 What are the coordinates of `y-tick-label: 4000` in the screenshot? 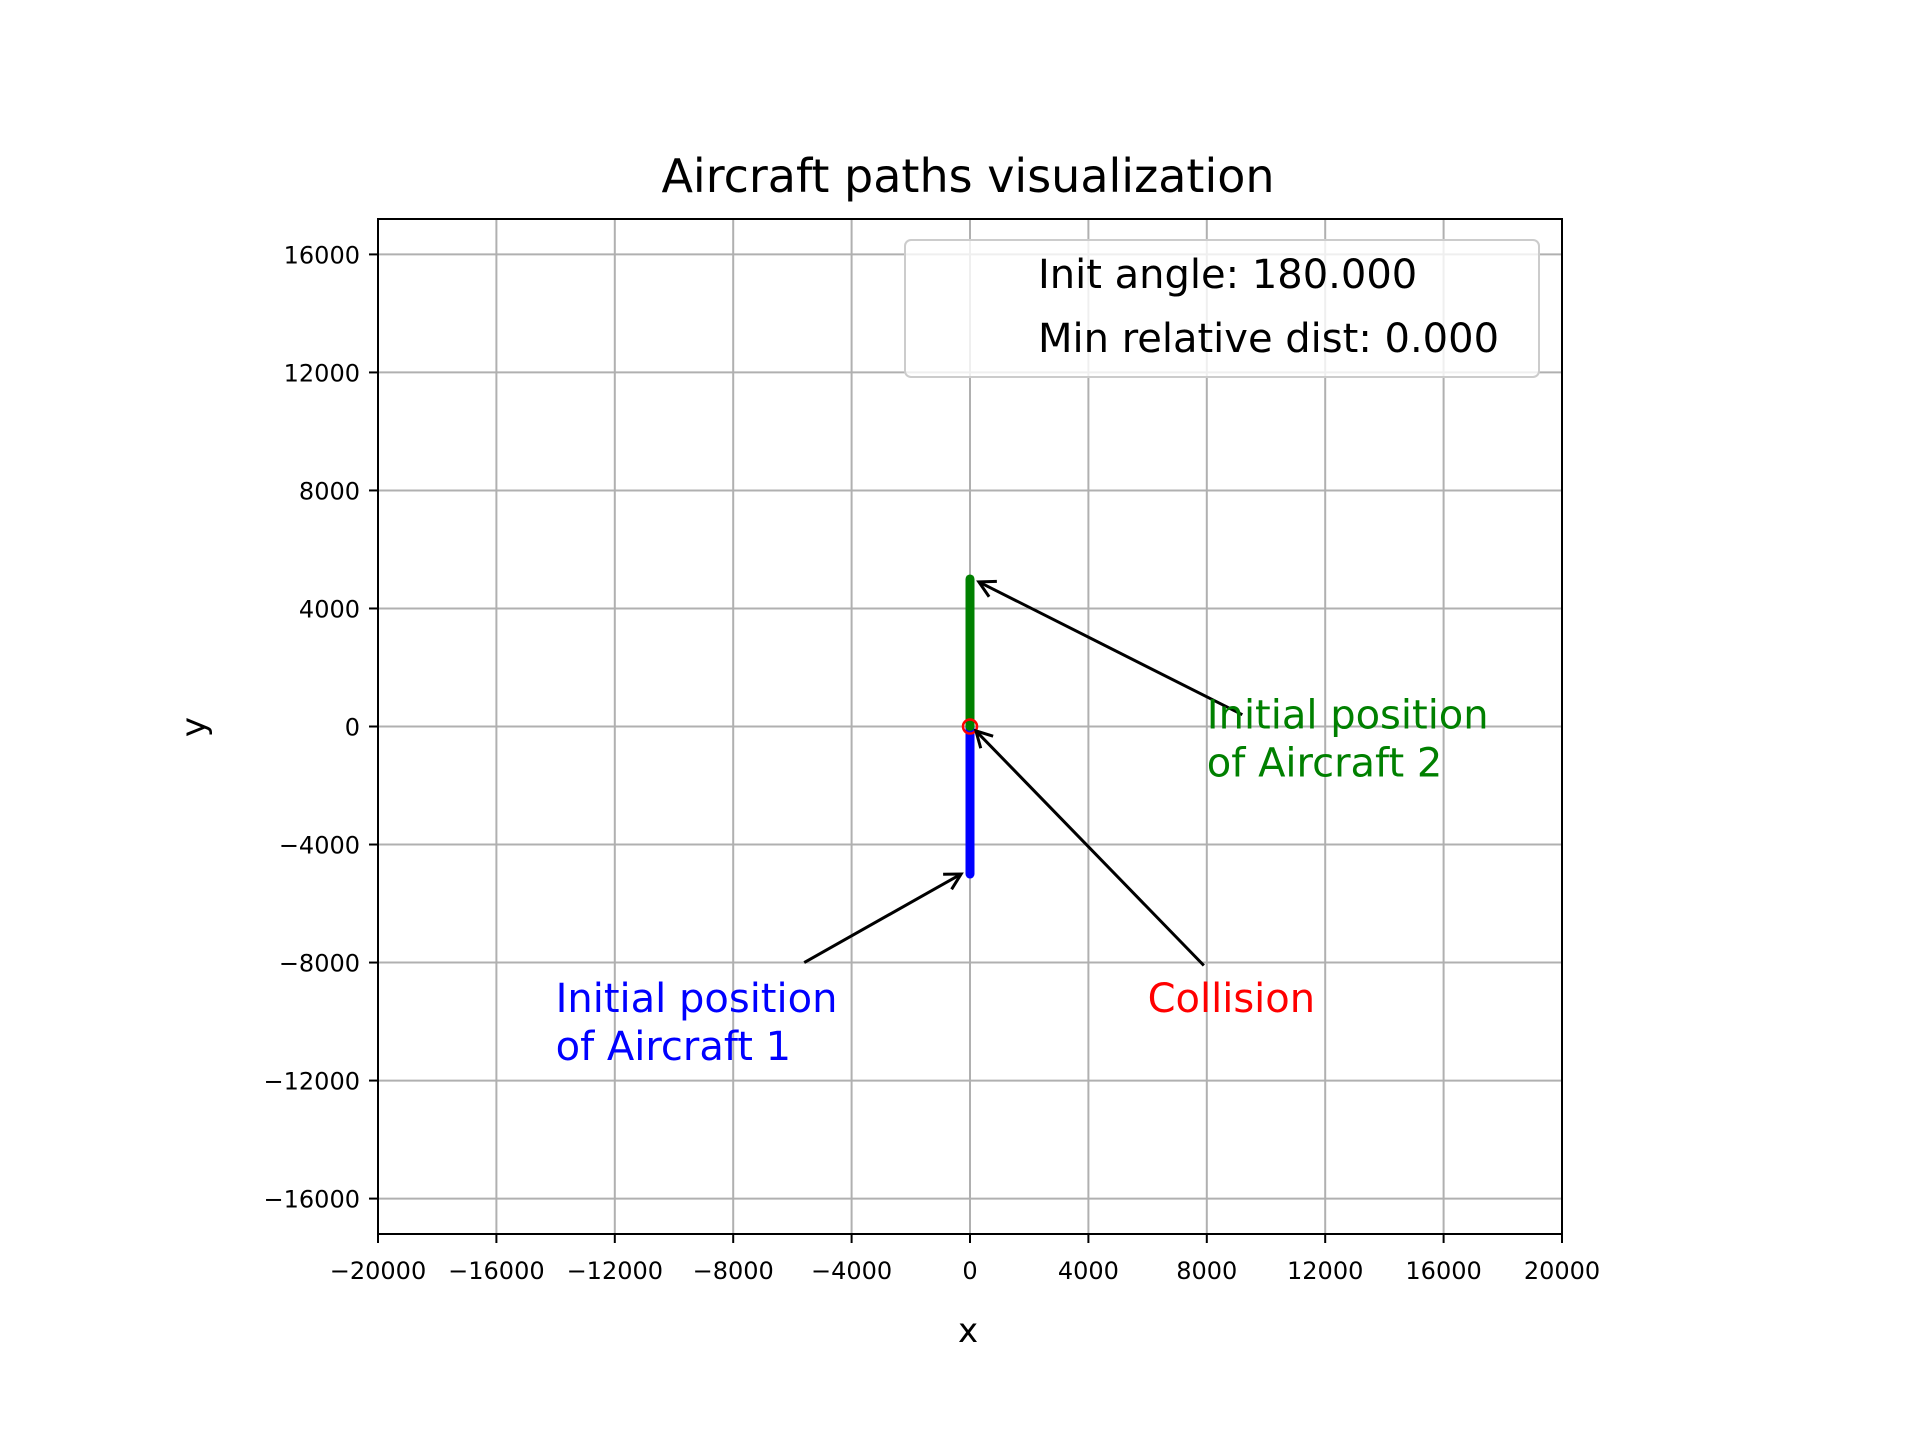 It's located at (329, 609).